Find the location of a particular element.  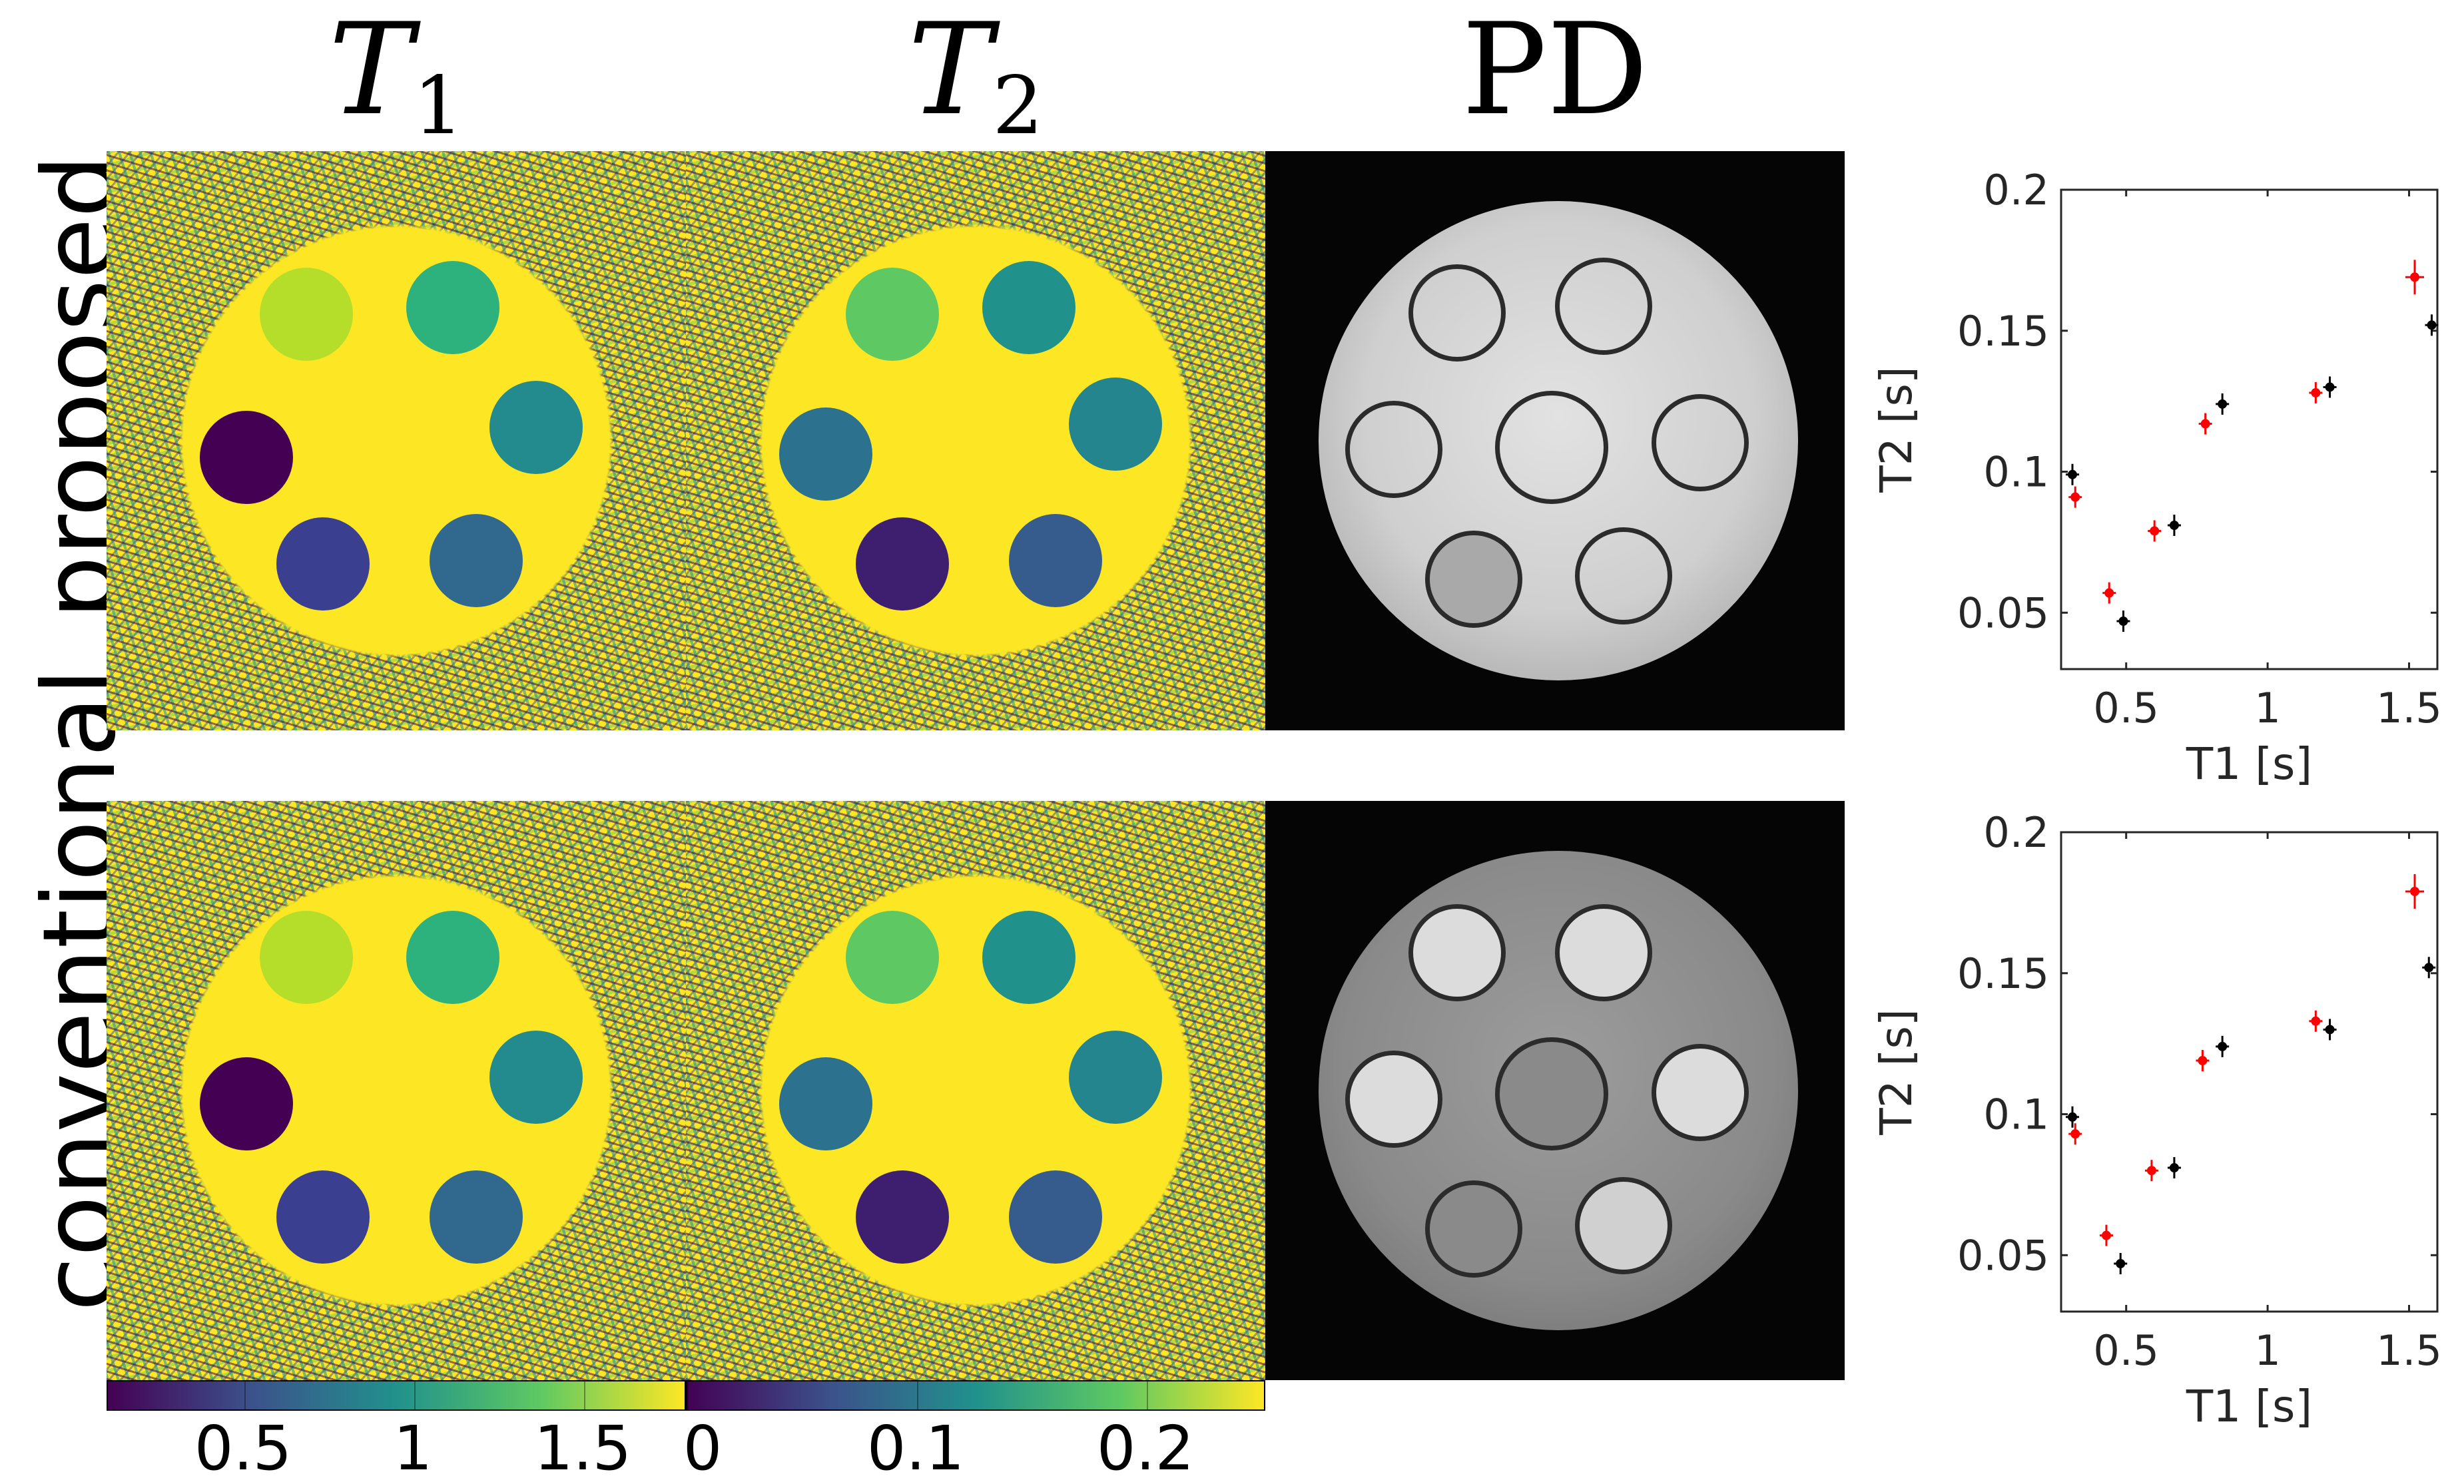

t2-column-title: T2 is located at coordinates (975, 76).